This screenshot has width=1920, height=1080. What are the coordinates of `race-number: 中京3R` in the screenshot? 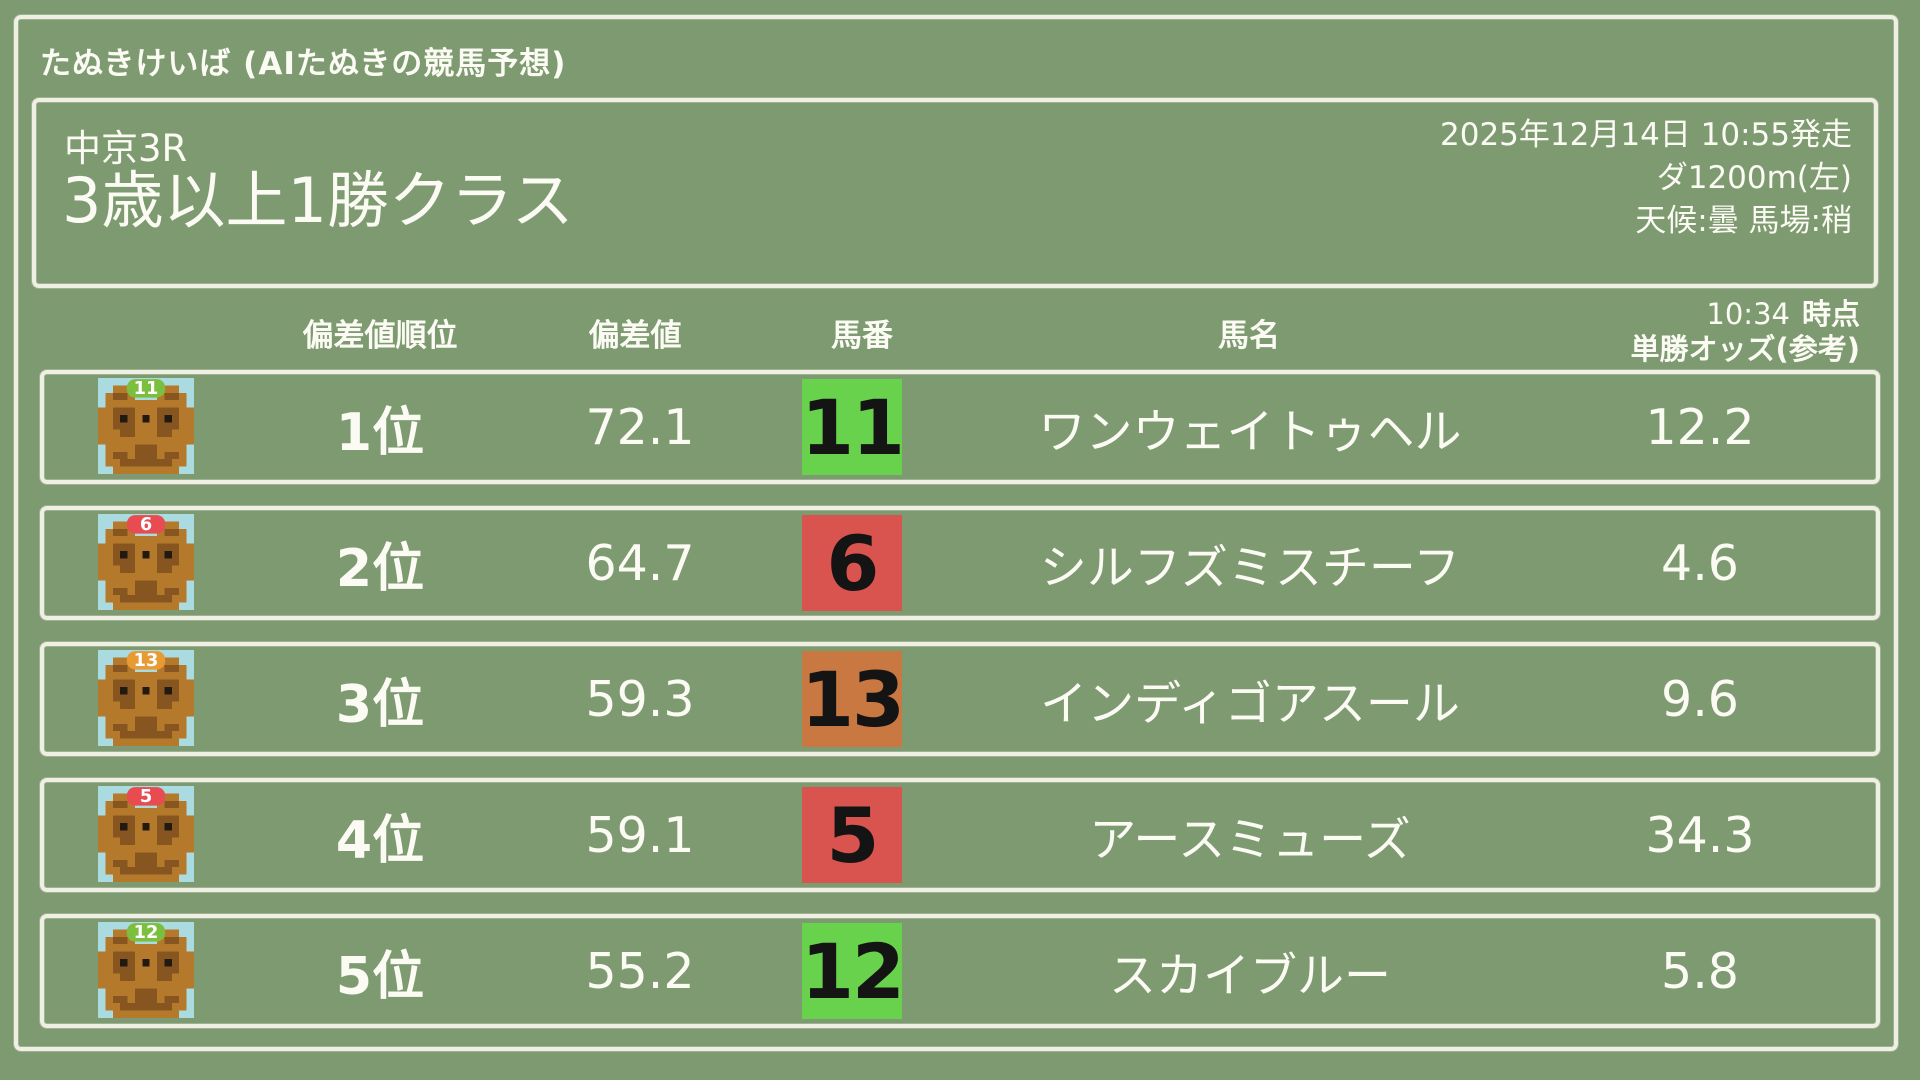 It's located at (126, 148).